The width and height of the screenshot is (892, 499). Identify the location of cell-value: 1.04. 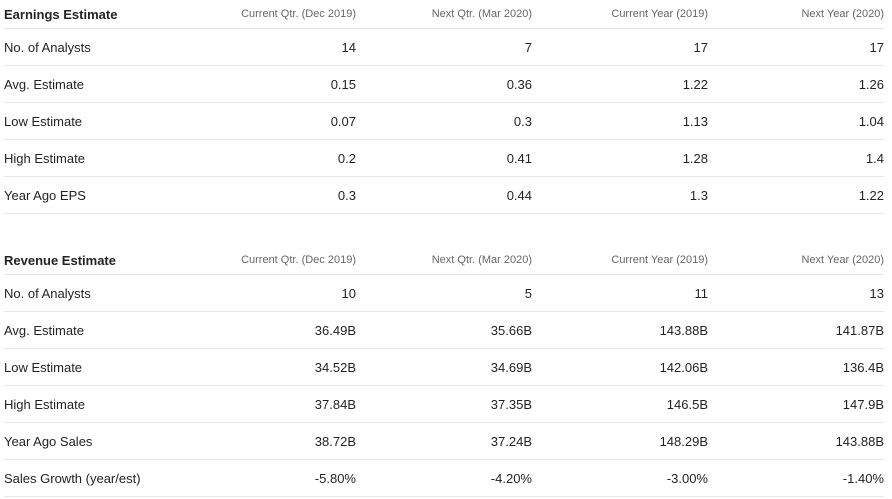
(796, 121).